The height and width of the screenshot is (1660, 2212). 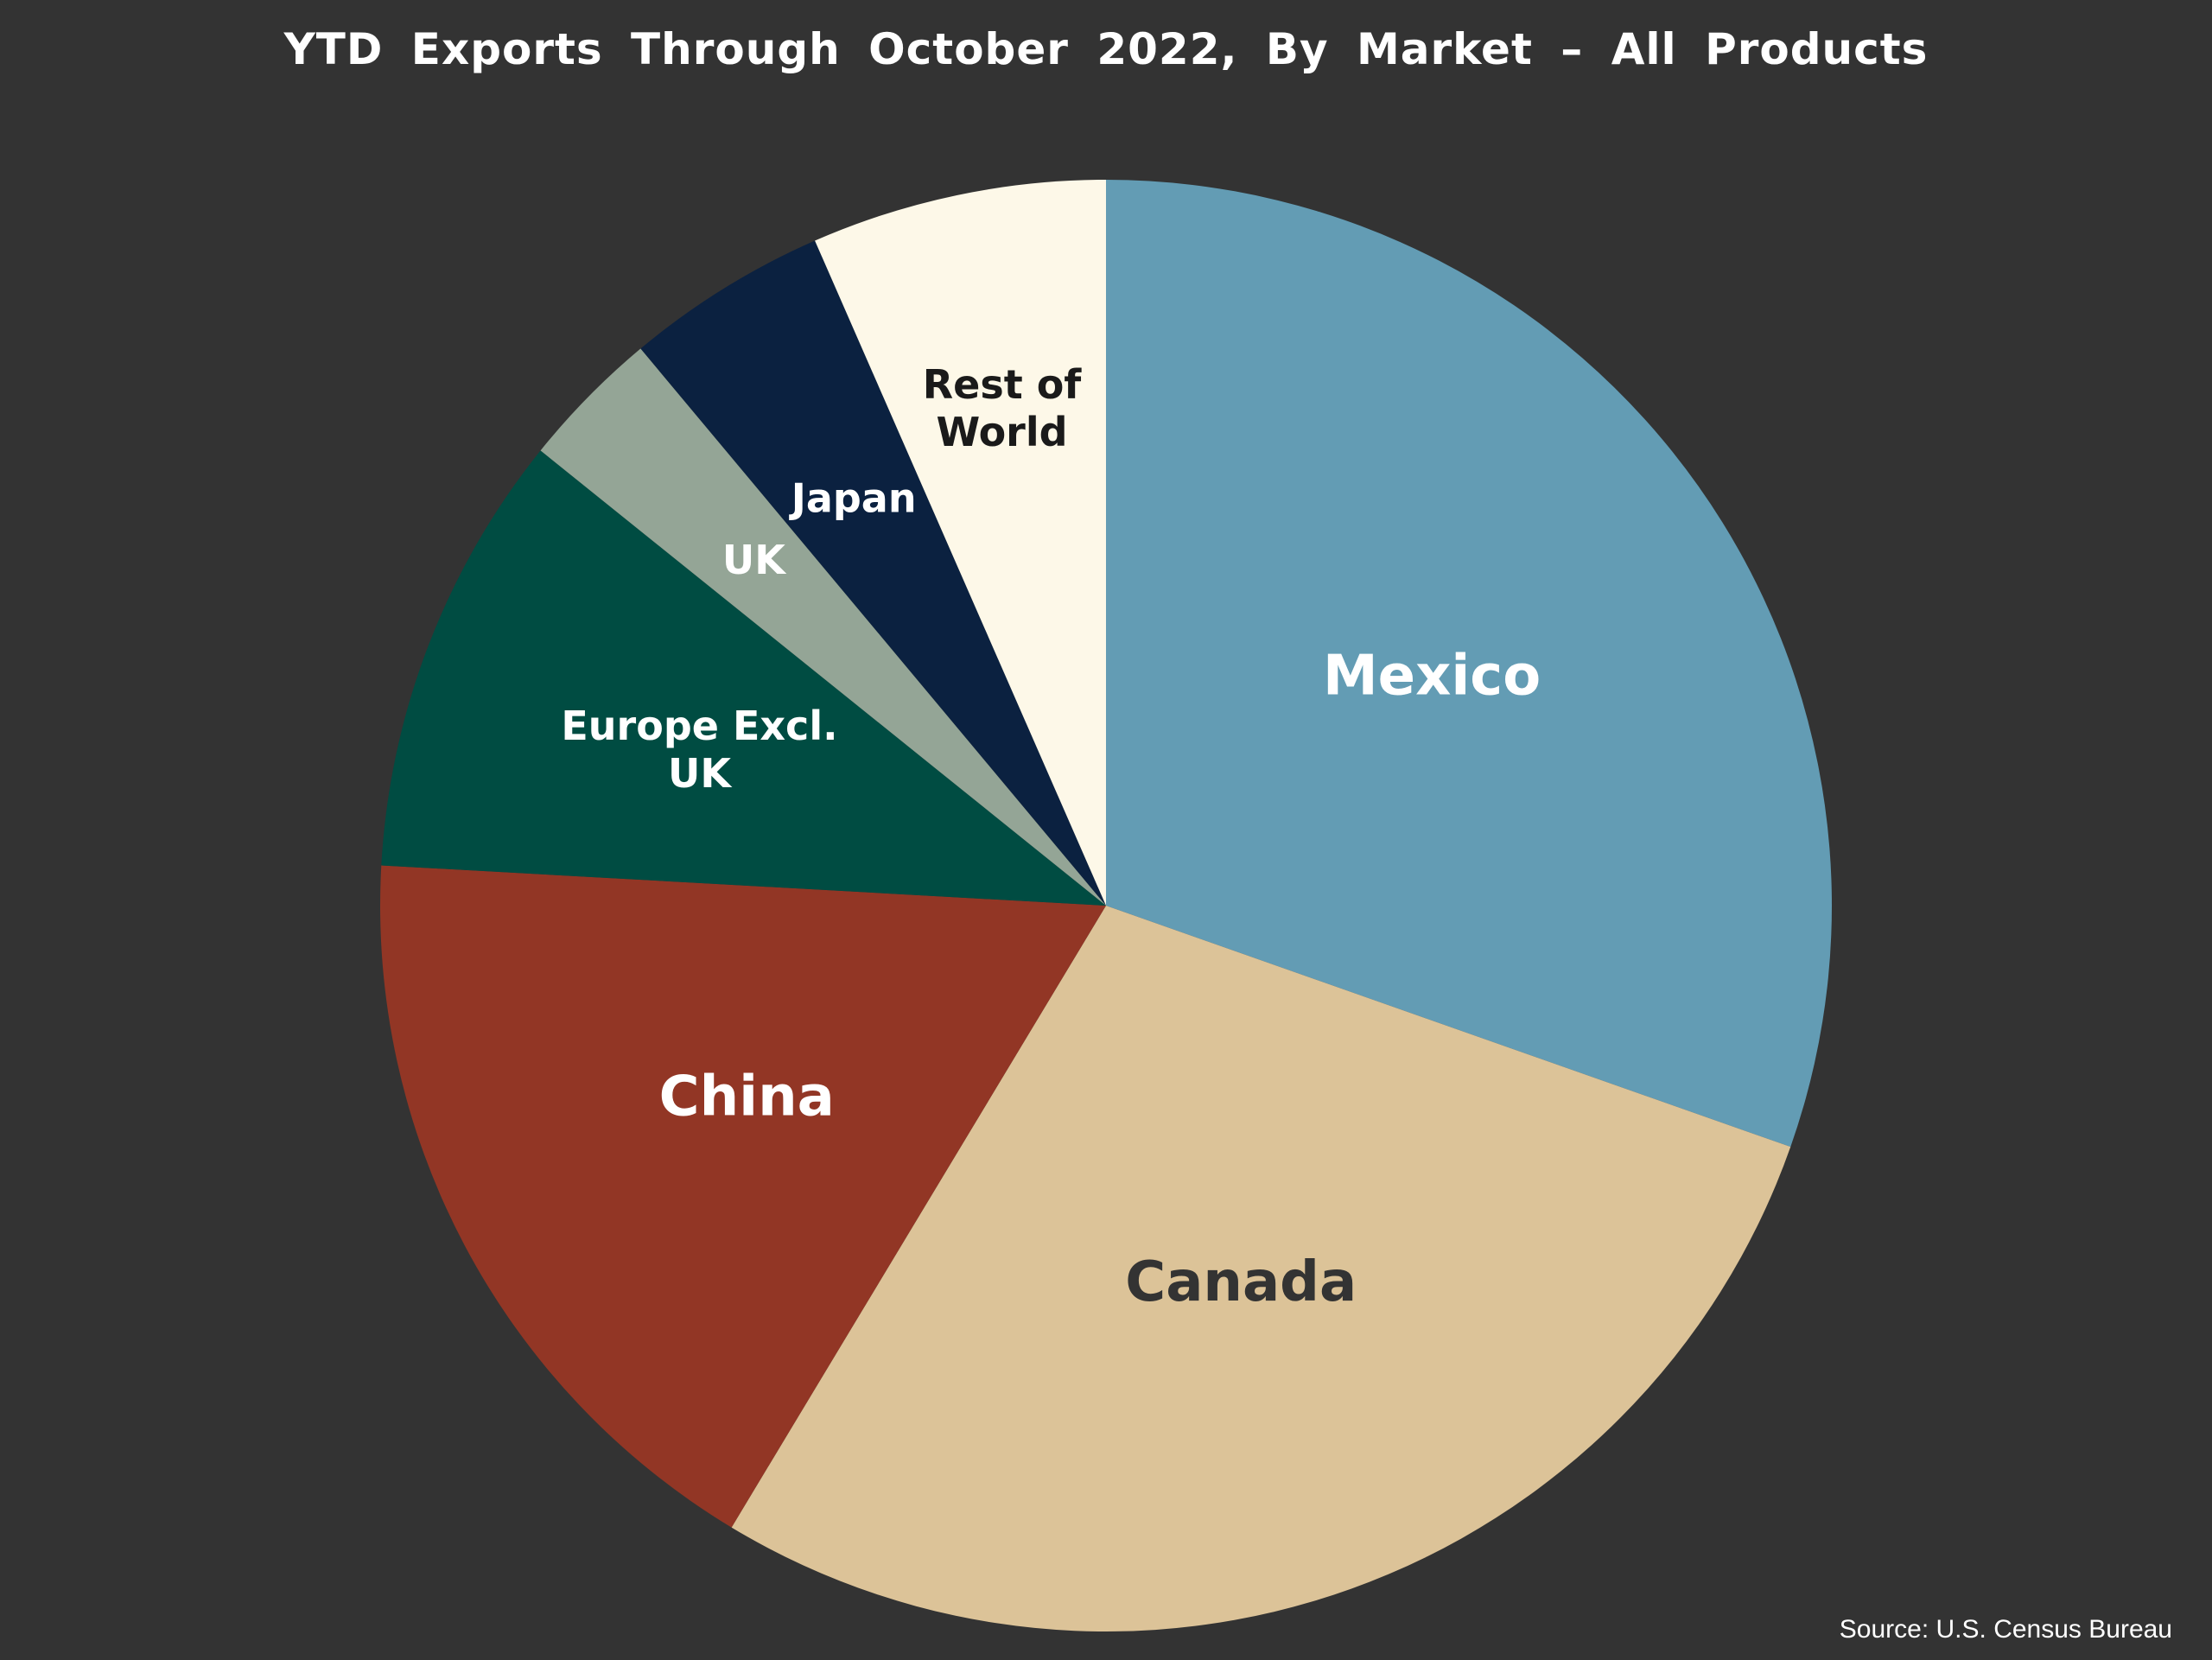 What do you see at coordinates (853, 498) in the screenshot?
I see `pie-label-japan: Japan` at bounding box center [853, 498].